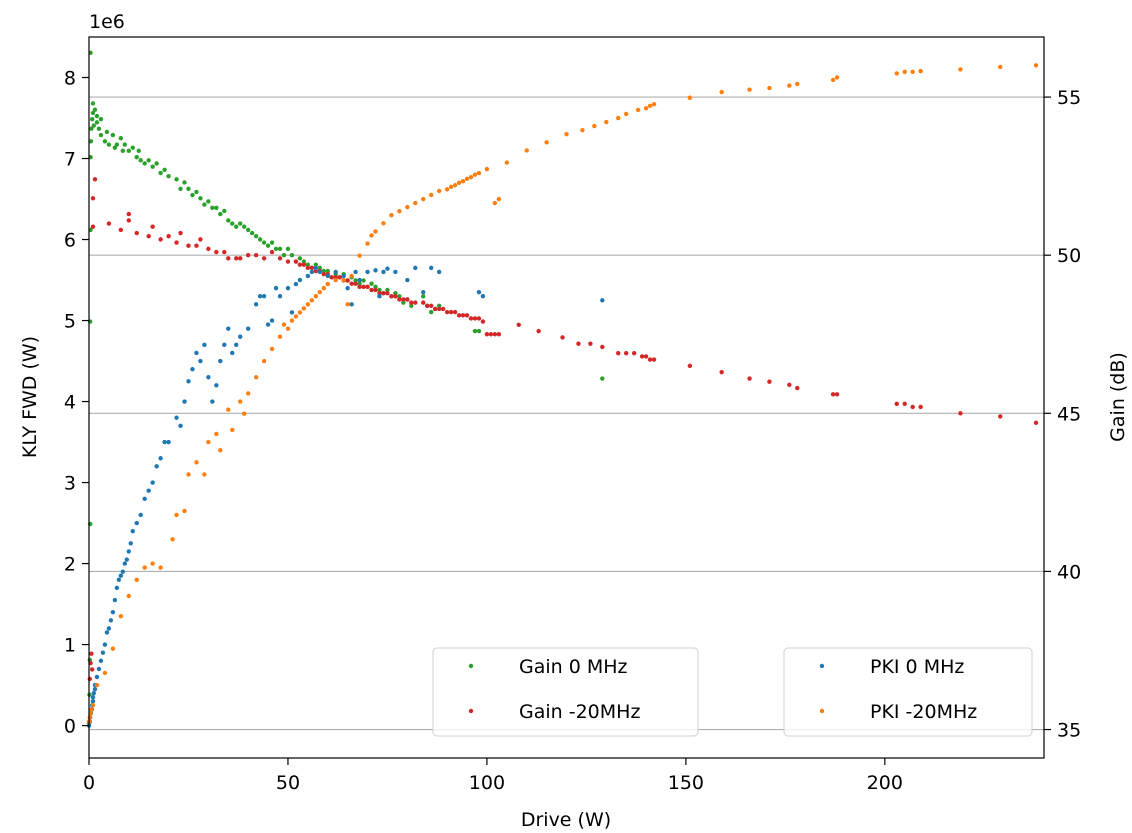  What do you see at coordinates (487, 783) in the screenshot?
I see `x-tick-label: 100` at bounding box center [487, 783].